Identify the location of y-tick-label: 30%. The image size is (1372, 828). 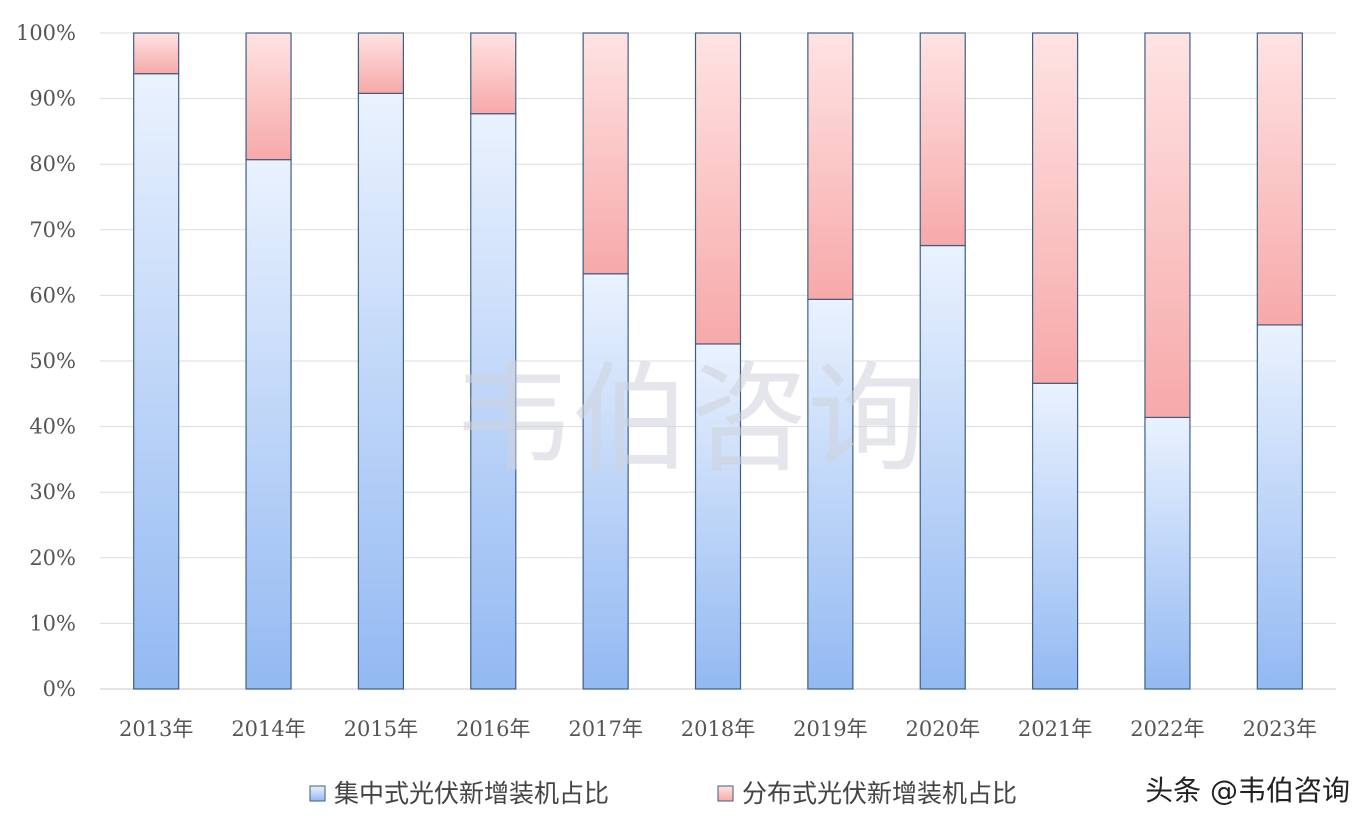
(52, 492).